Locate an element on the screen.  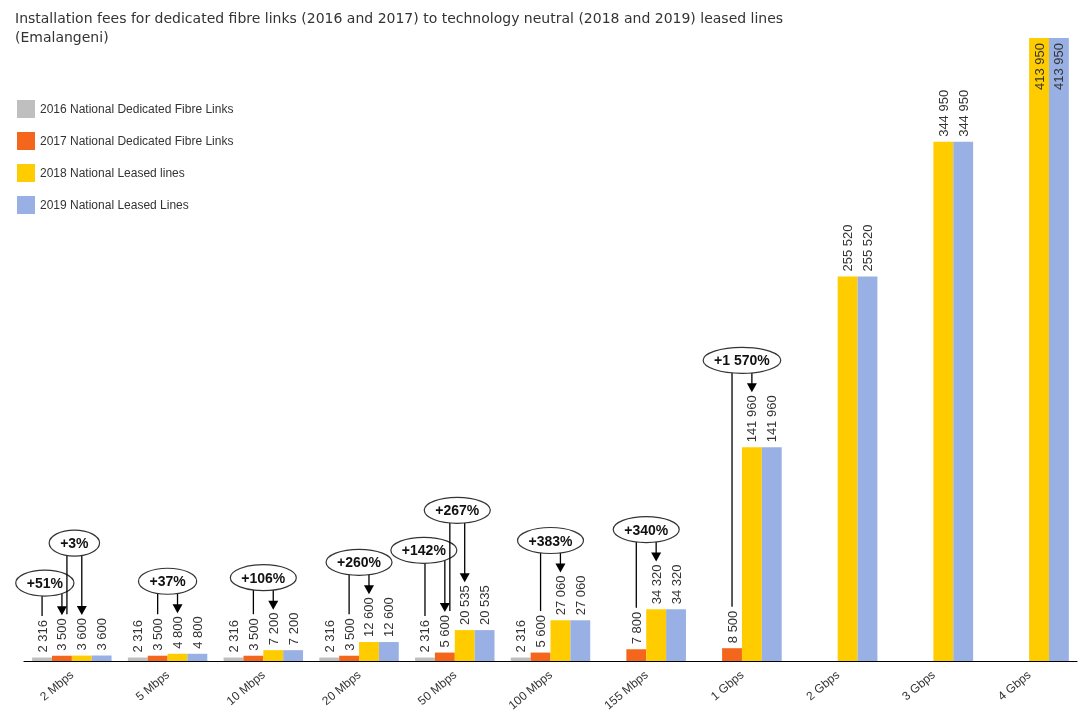
annotation: +51% is located at coordinates (45, 583).